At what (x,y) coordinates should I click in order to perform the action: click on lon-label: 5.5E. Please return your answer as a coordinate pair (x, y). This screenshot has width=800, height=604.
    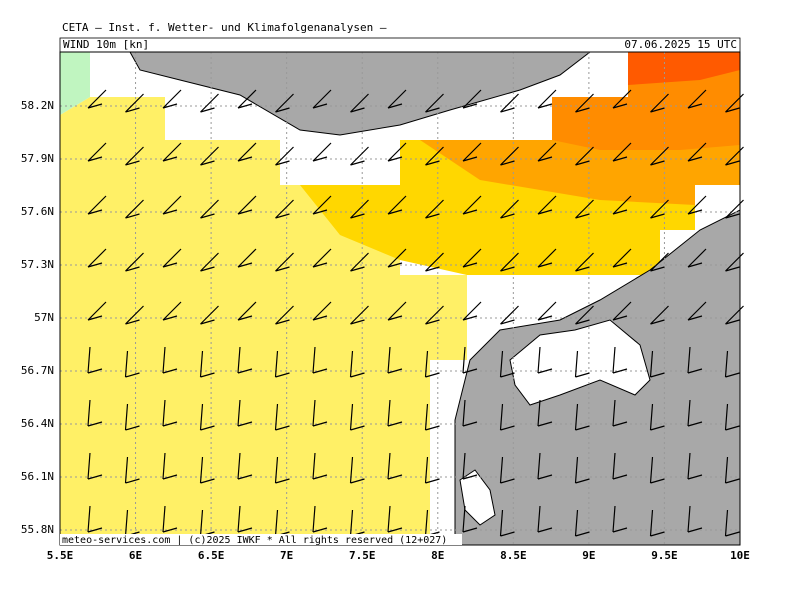
    Looking at the image, I should click on (60, 555).